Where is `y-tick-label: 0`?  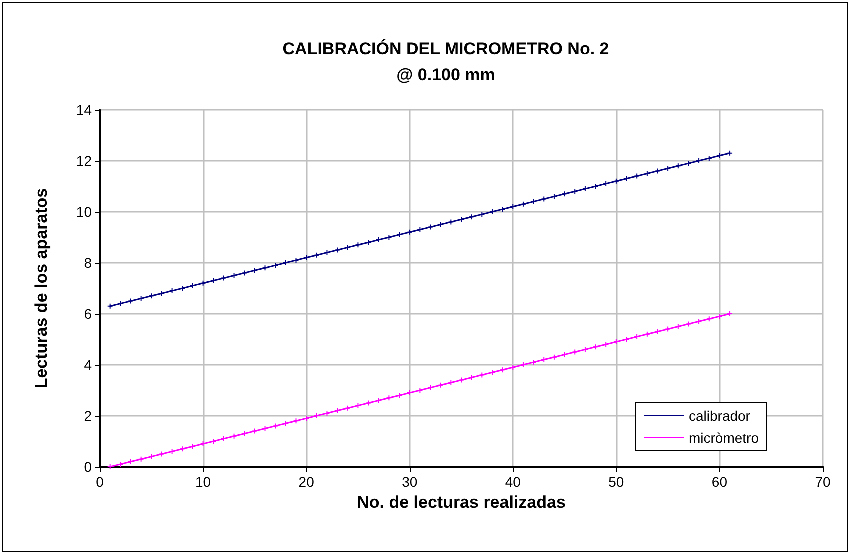 y-tick-label: 0 is located at coordinates (88, 467).